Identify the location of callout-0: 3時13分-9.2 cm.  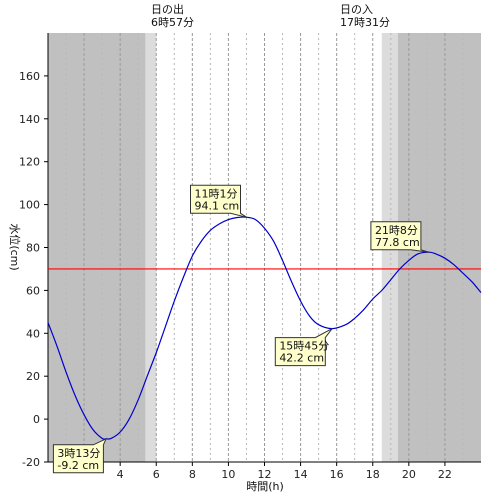
(80, 455).